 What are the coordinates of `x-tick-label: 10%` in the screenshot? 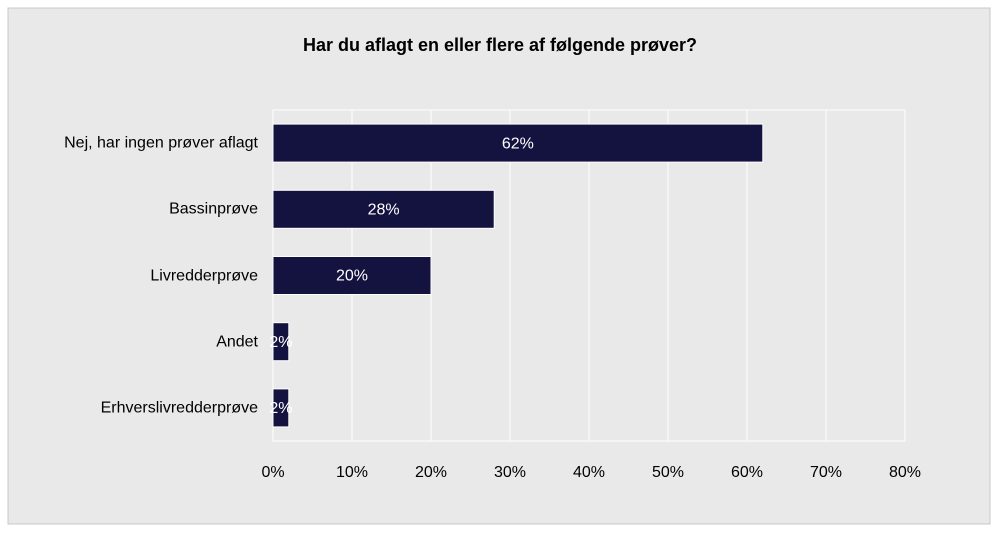 It's located at (352, 472).